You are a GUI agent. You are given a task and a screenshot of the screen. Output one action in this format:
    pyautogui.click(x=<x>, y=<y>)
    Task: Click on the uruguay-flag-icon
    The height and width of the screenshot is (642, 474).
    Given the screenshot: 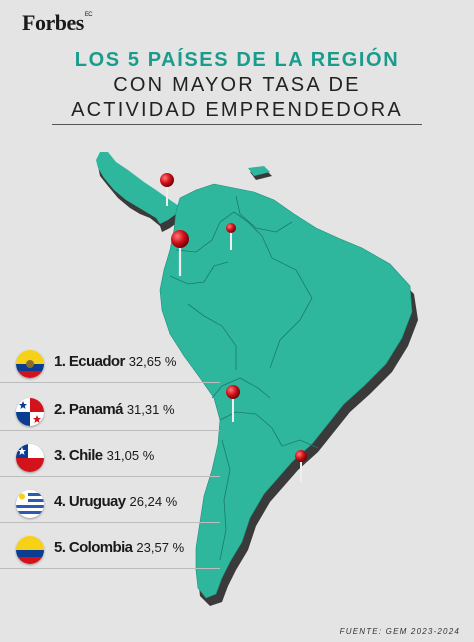 What is the action you would take?
    pyautogui.click(x=30, y=504)
    